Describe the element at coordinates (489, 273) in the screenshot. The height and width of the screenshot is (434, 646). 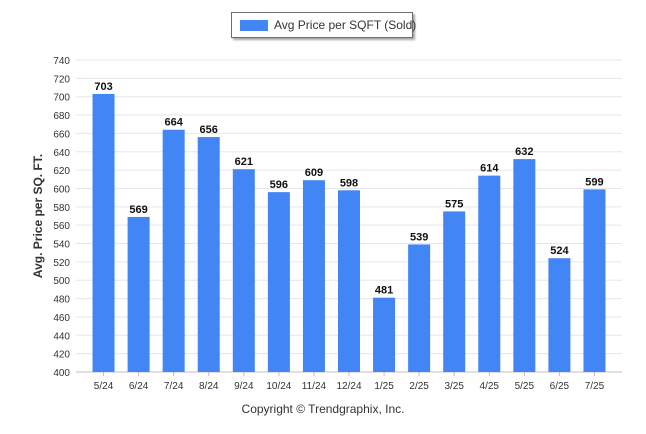
I see `bar-4/25` at that location.